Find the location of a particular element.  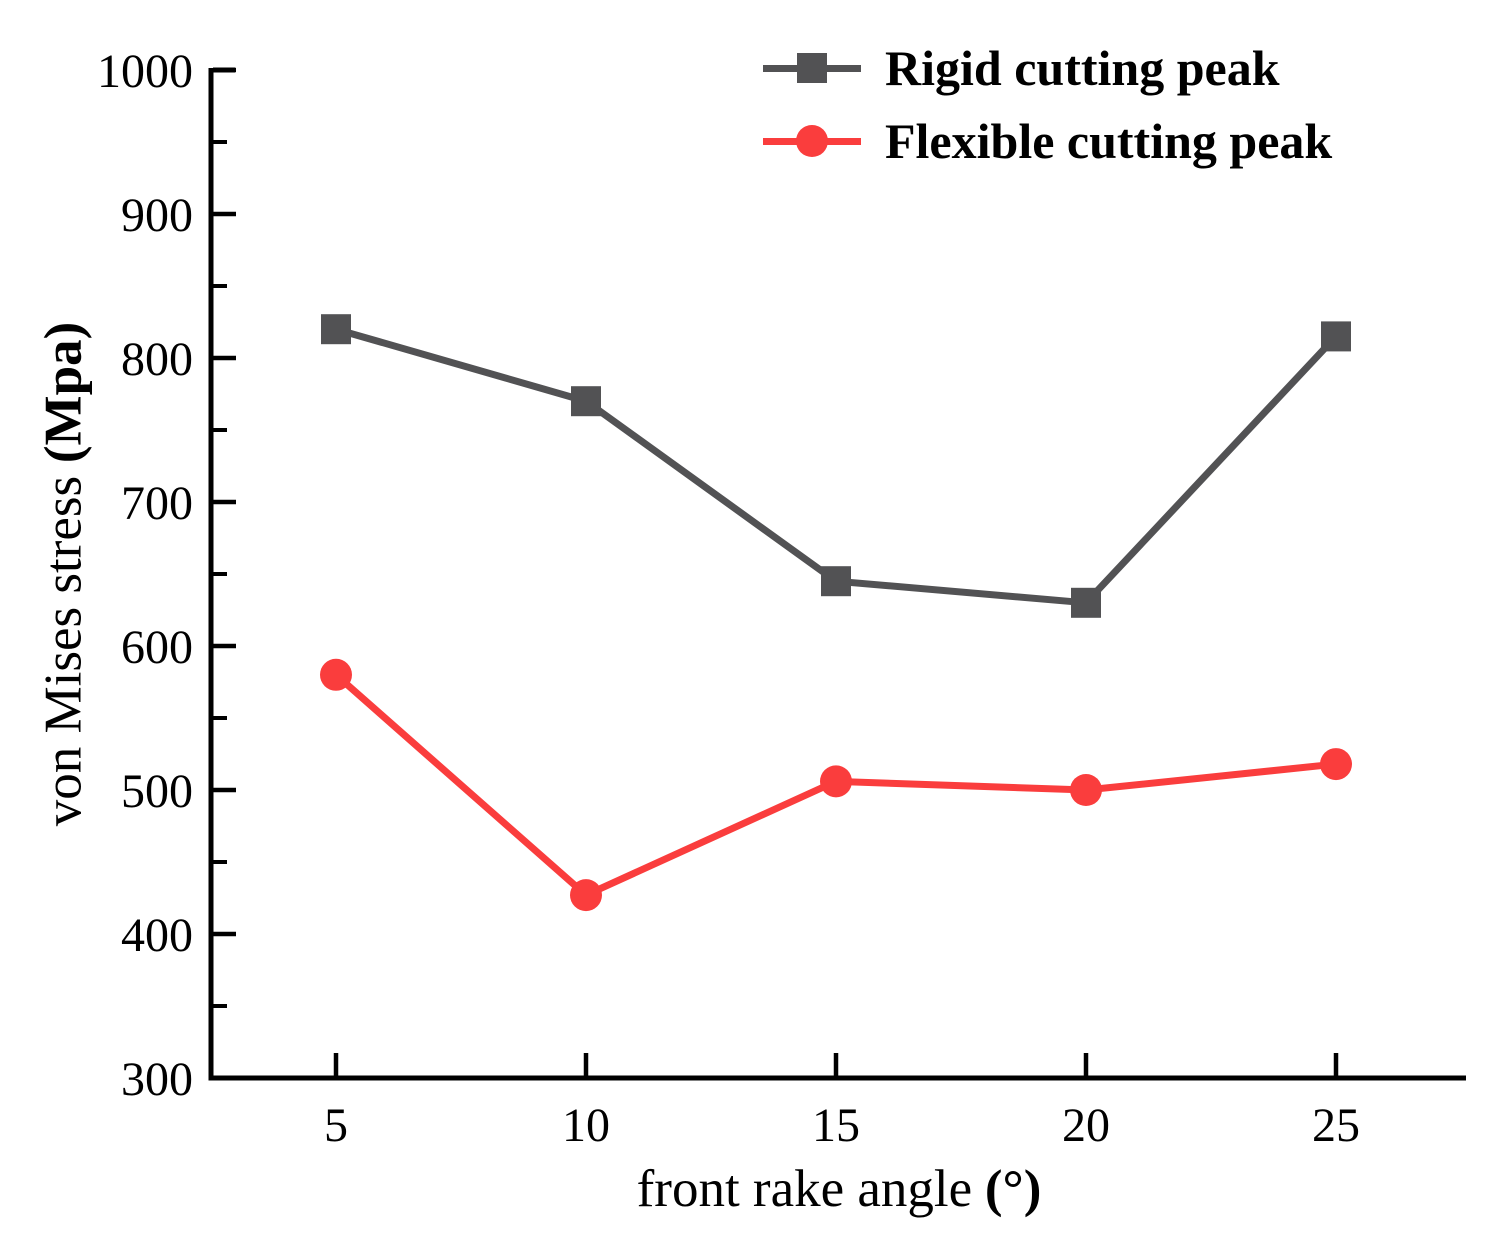

x-tick-label: 5 is located at coordinates (336, 1125).